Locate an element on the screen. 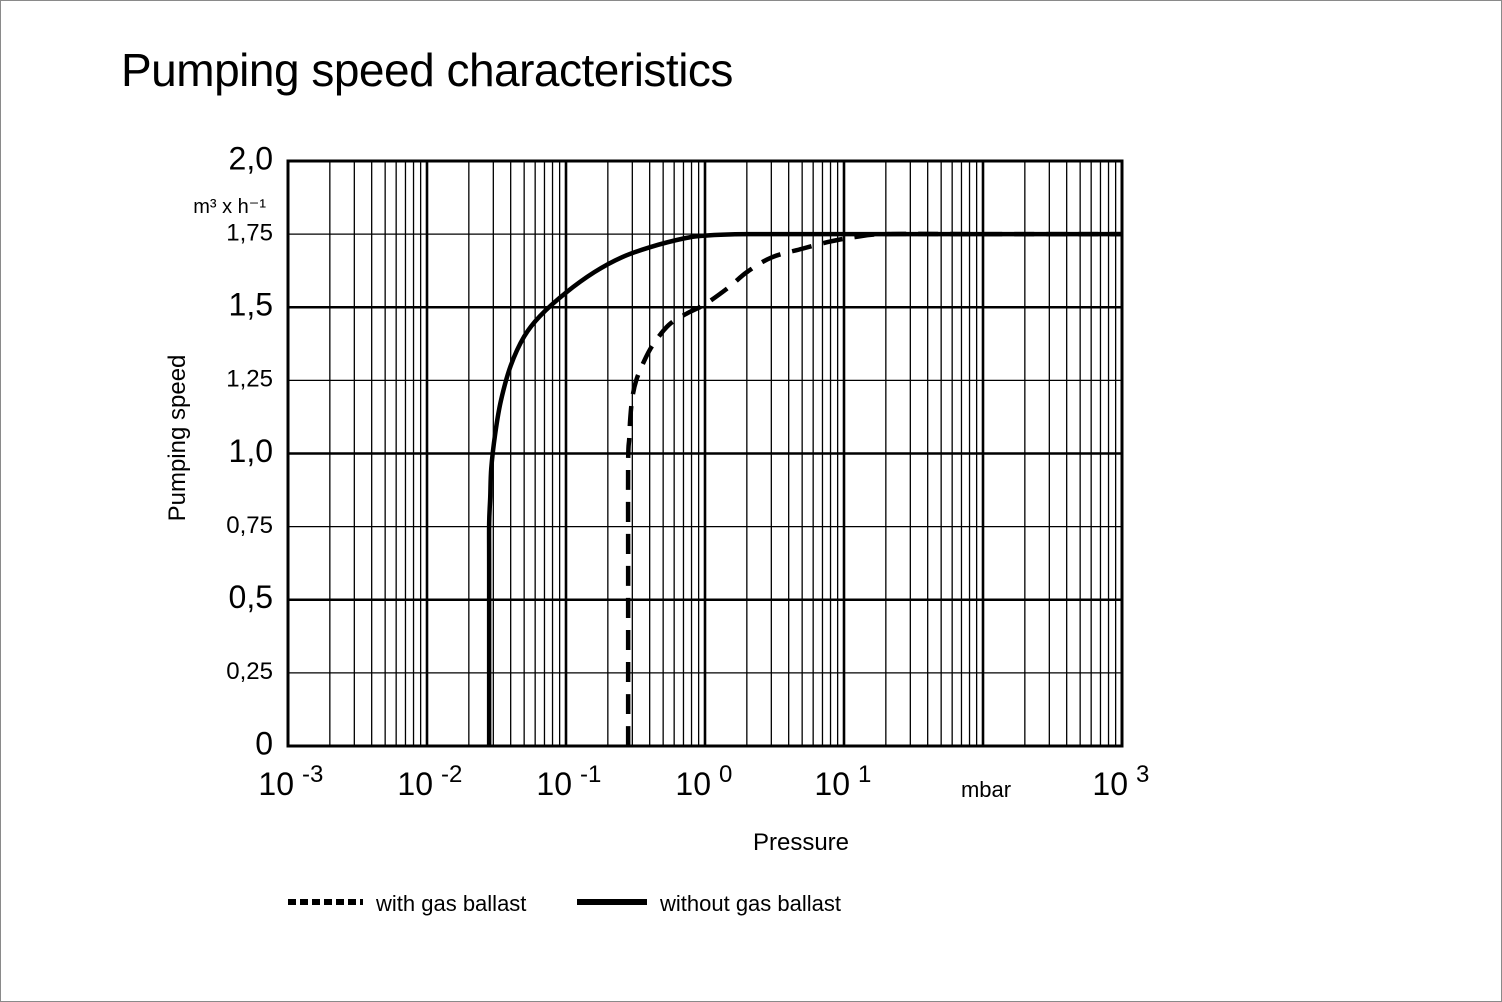  y-tick-label: 1,25 is located at coordinates (249, 379).